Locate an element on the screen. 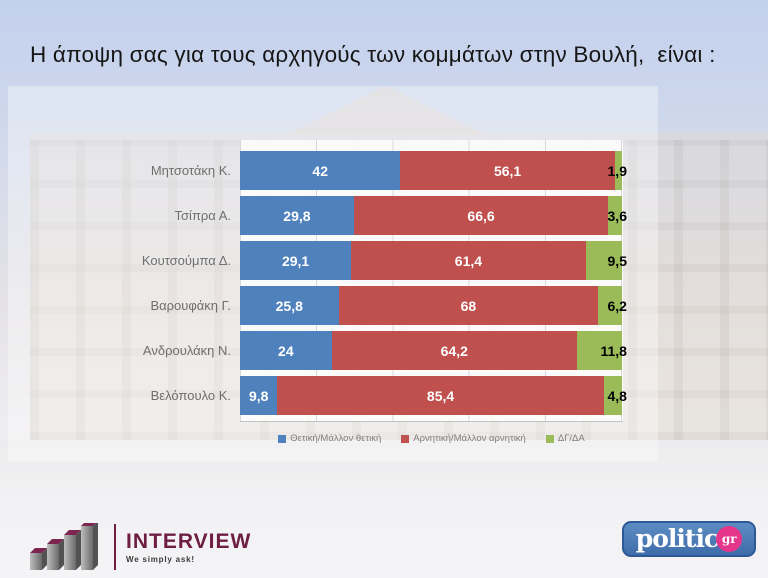  bar-segment: 1,9 is located at coordinates (617, 170).